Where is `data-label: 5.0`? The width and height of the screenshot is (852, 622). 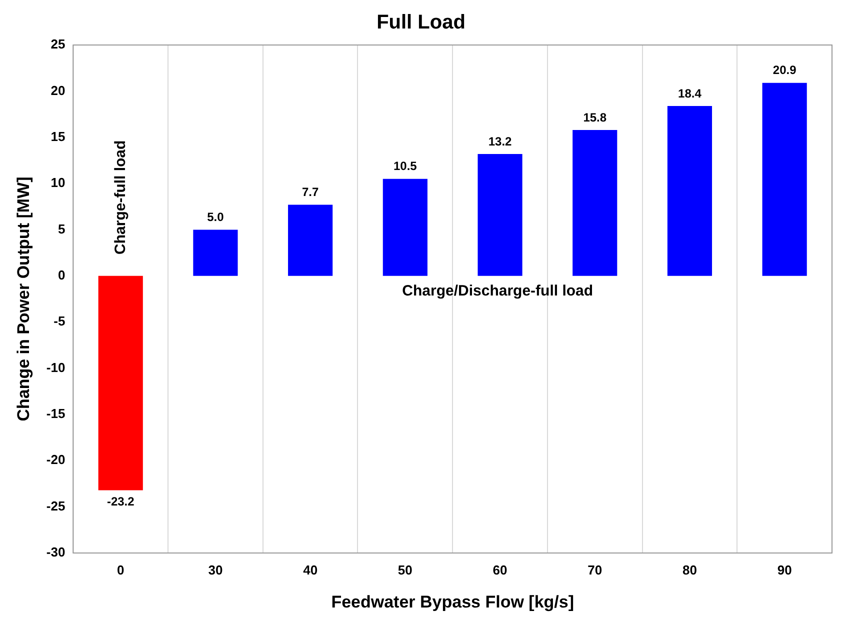 data-label: 5.0 is located at coordinates (215, 217).